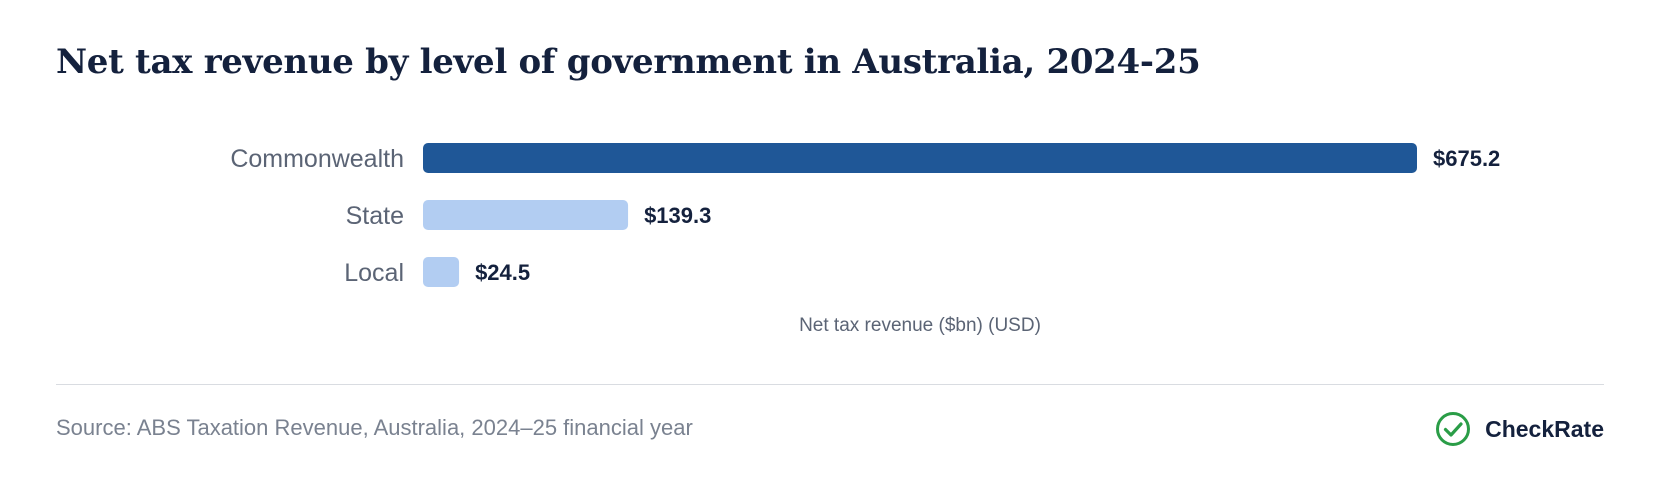  What do you see at coordinates (502, 272) in the screenshot?
I see `data-label: $24.5` at bounding box center [502, 272].